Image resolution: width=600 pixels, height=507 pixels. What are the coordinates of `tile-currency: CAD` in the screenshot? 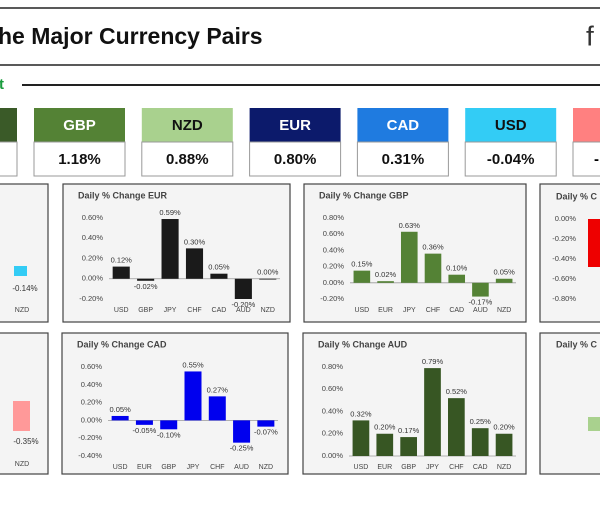 It's located at (403, 125).